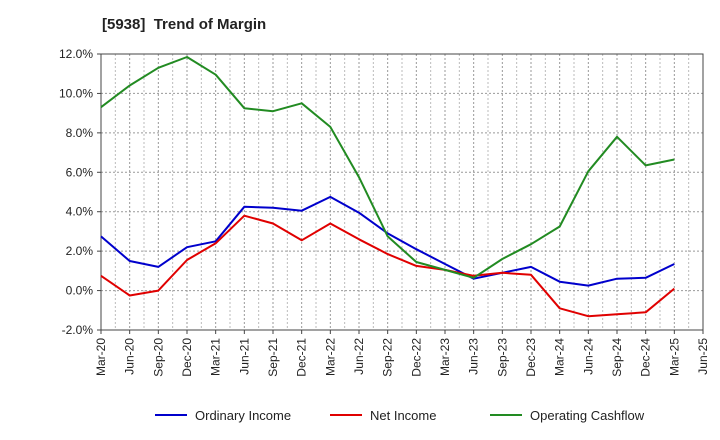 Image resolution: width=720 pixels, height=440 pixels. What do you see at coordinates (80, 133) in the screenshot?
I see `y-tick-label: 8.0%` at bounding box center [80, 133].